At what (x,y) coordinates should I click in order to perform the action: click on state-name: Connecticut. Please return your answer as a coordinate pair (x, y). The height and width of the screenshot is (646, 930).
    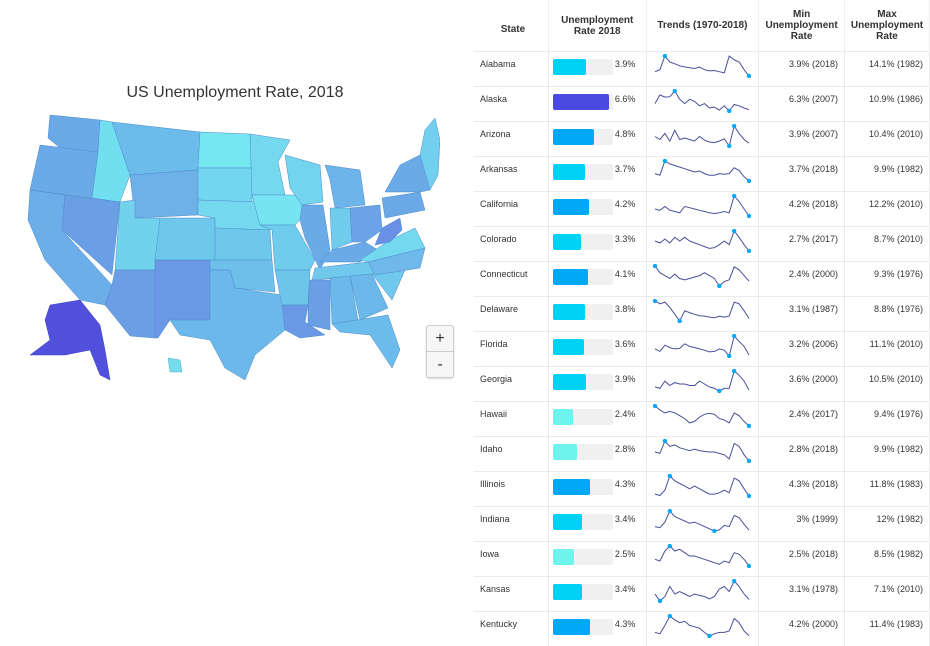
    Looking at the image, I should click on (504, 274).